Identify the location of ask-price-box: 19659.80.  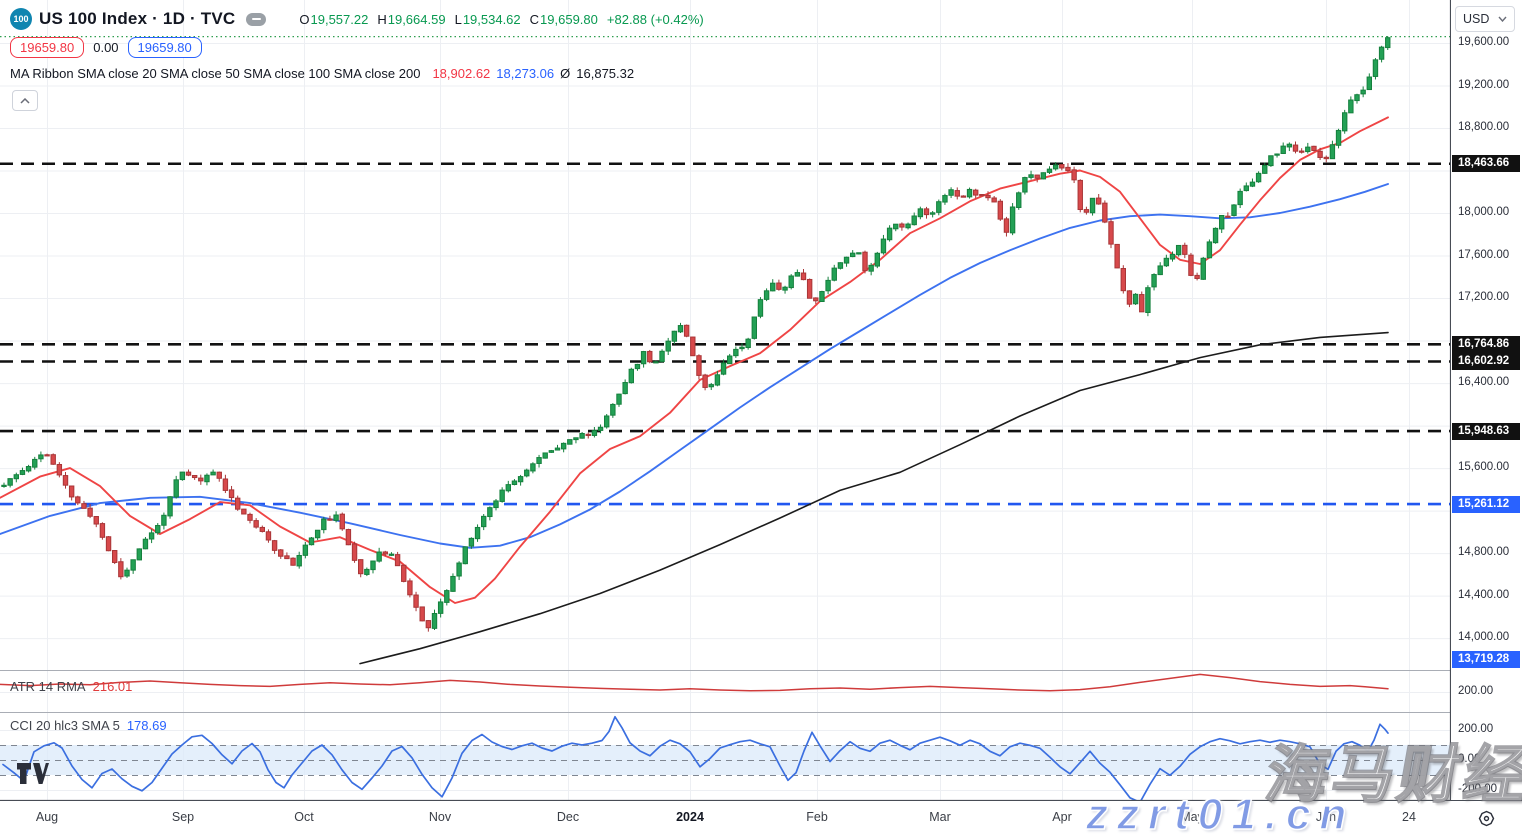
(164, 47).